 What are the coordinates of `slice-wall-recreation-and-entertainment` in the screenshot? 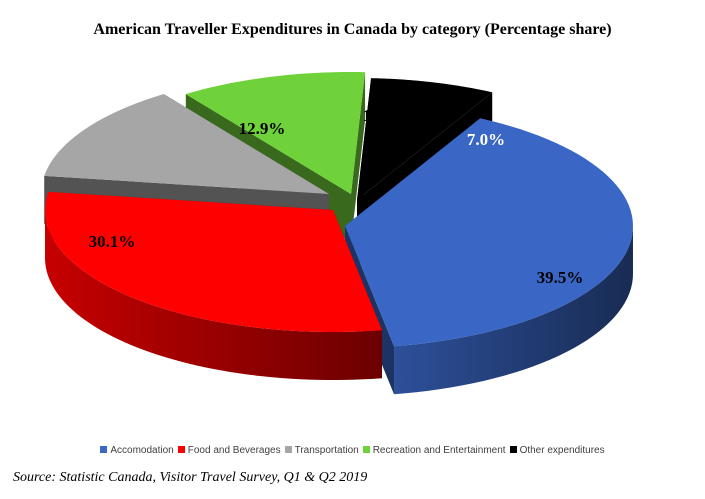 It's located at (358, 157).